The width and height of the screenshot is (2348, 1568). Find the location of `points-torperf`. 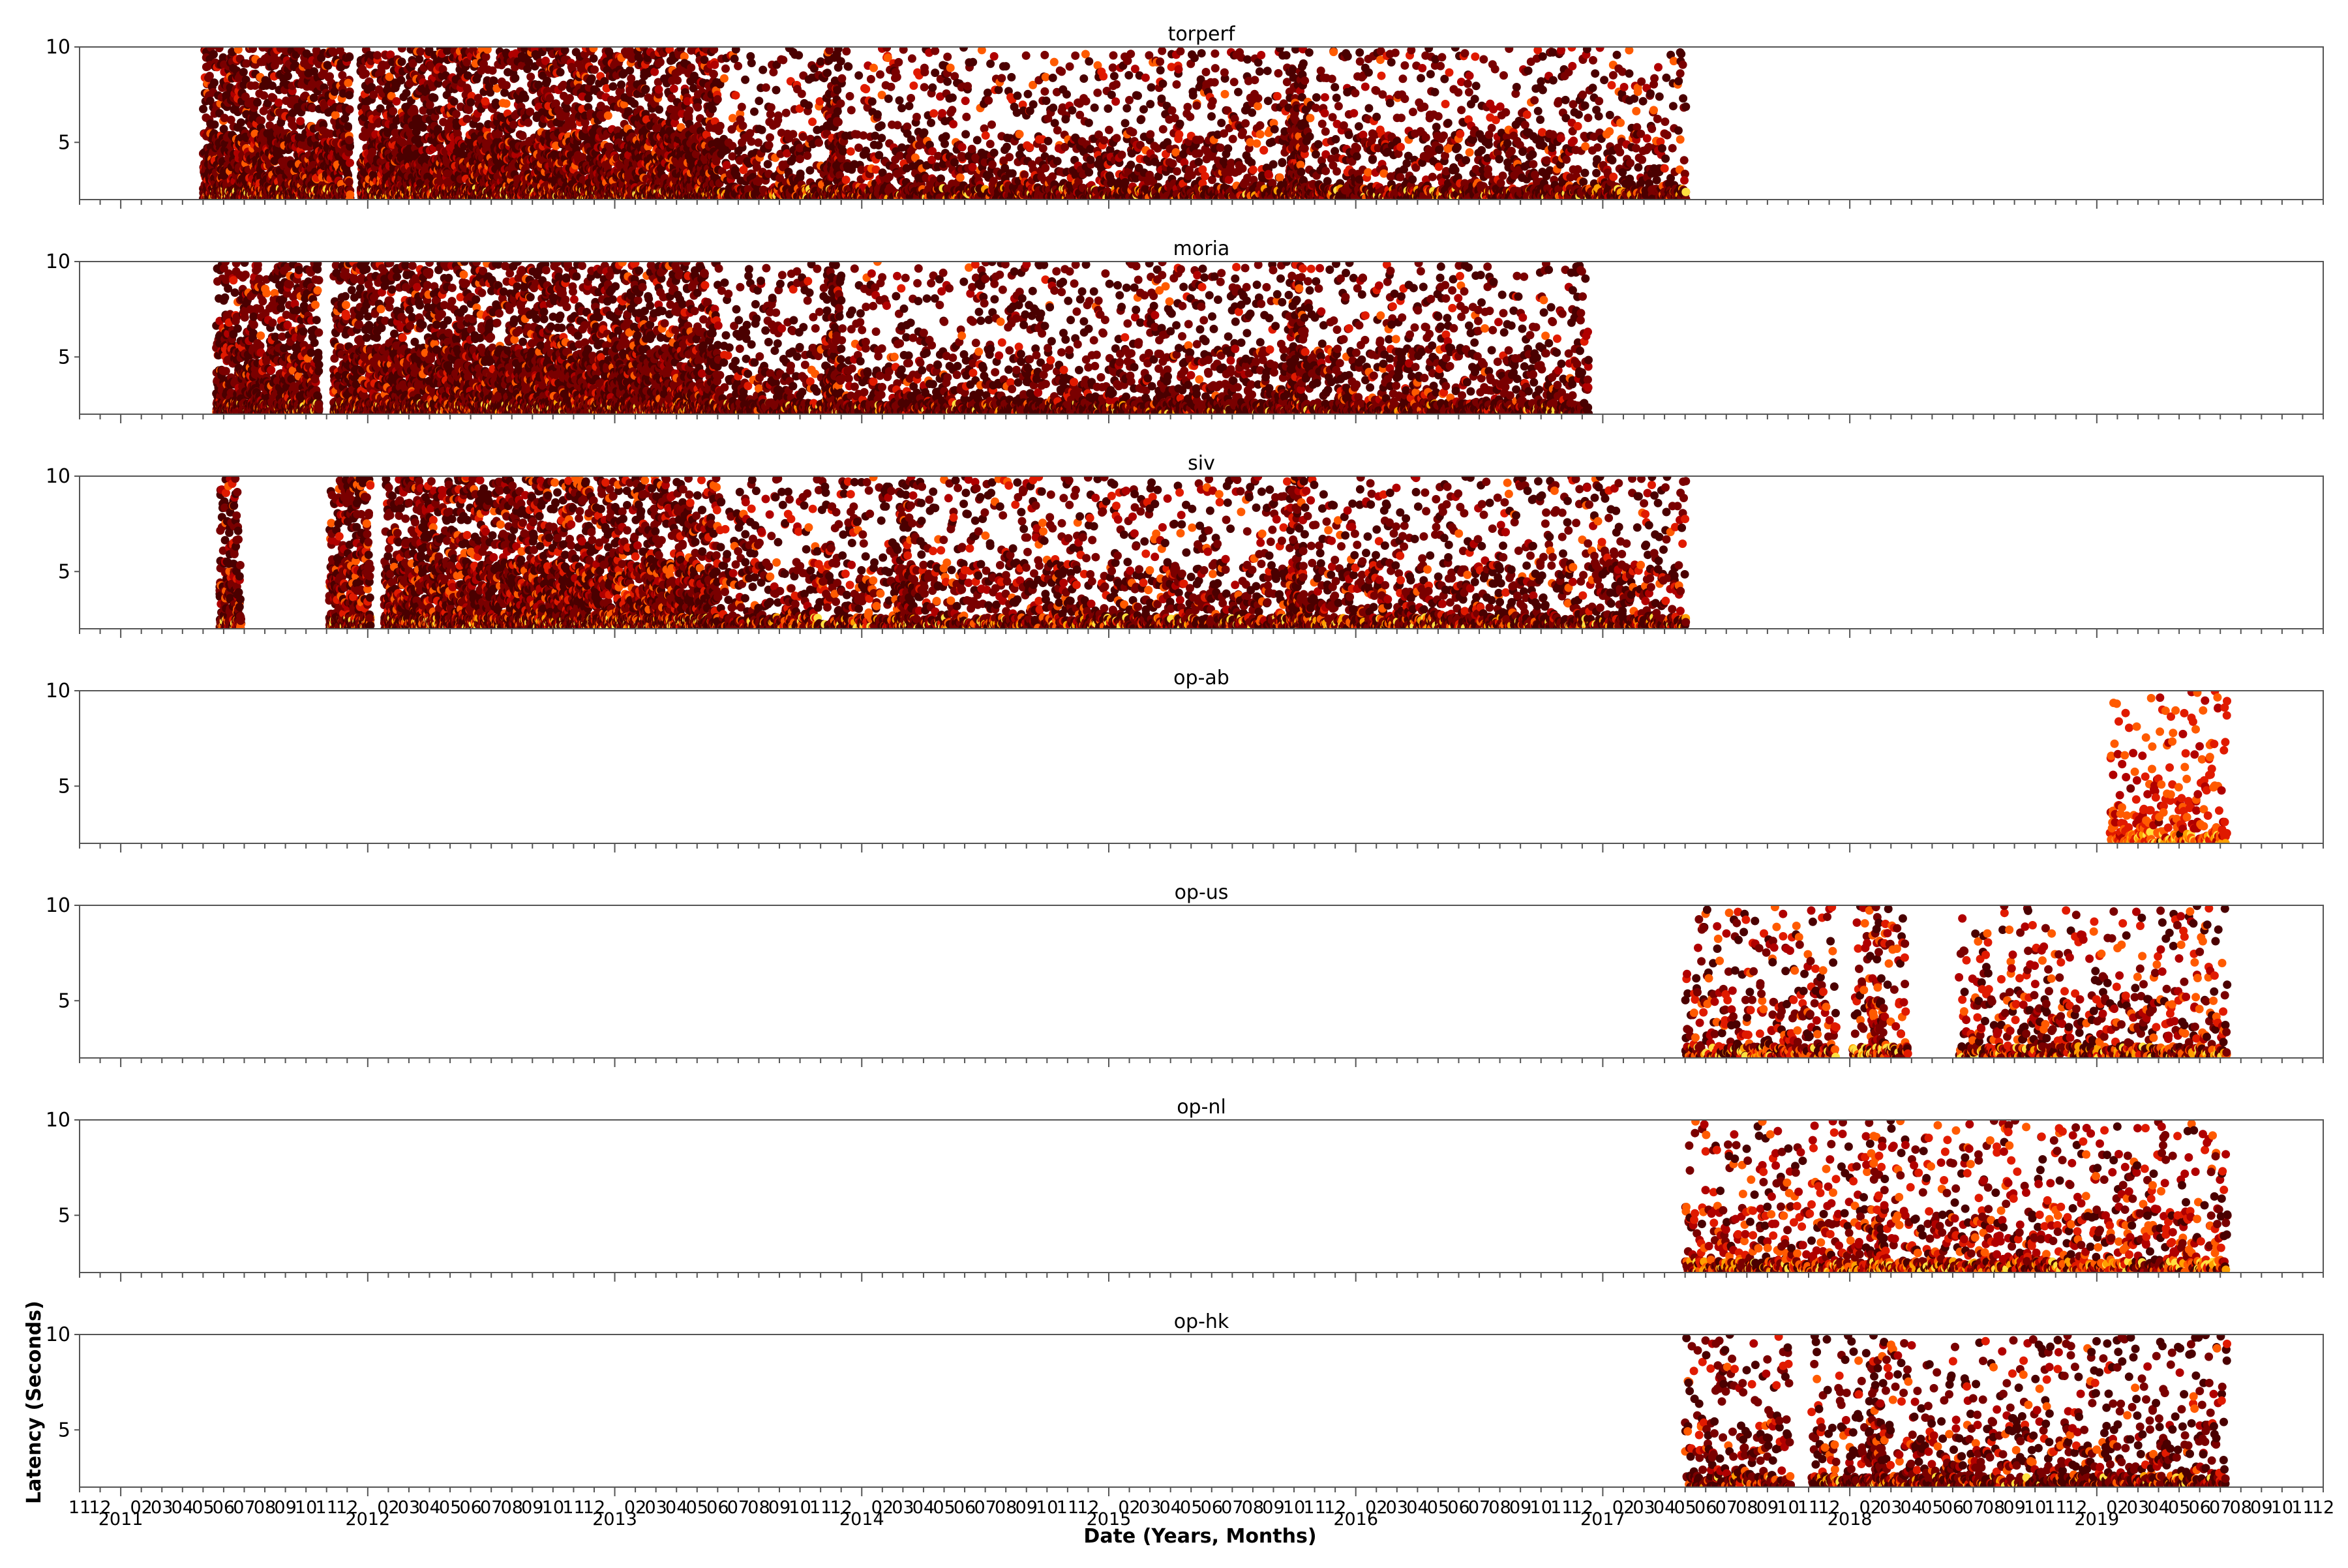

points-torperf is located at coordinates (945, 123).